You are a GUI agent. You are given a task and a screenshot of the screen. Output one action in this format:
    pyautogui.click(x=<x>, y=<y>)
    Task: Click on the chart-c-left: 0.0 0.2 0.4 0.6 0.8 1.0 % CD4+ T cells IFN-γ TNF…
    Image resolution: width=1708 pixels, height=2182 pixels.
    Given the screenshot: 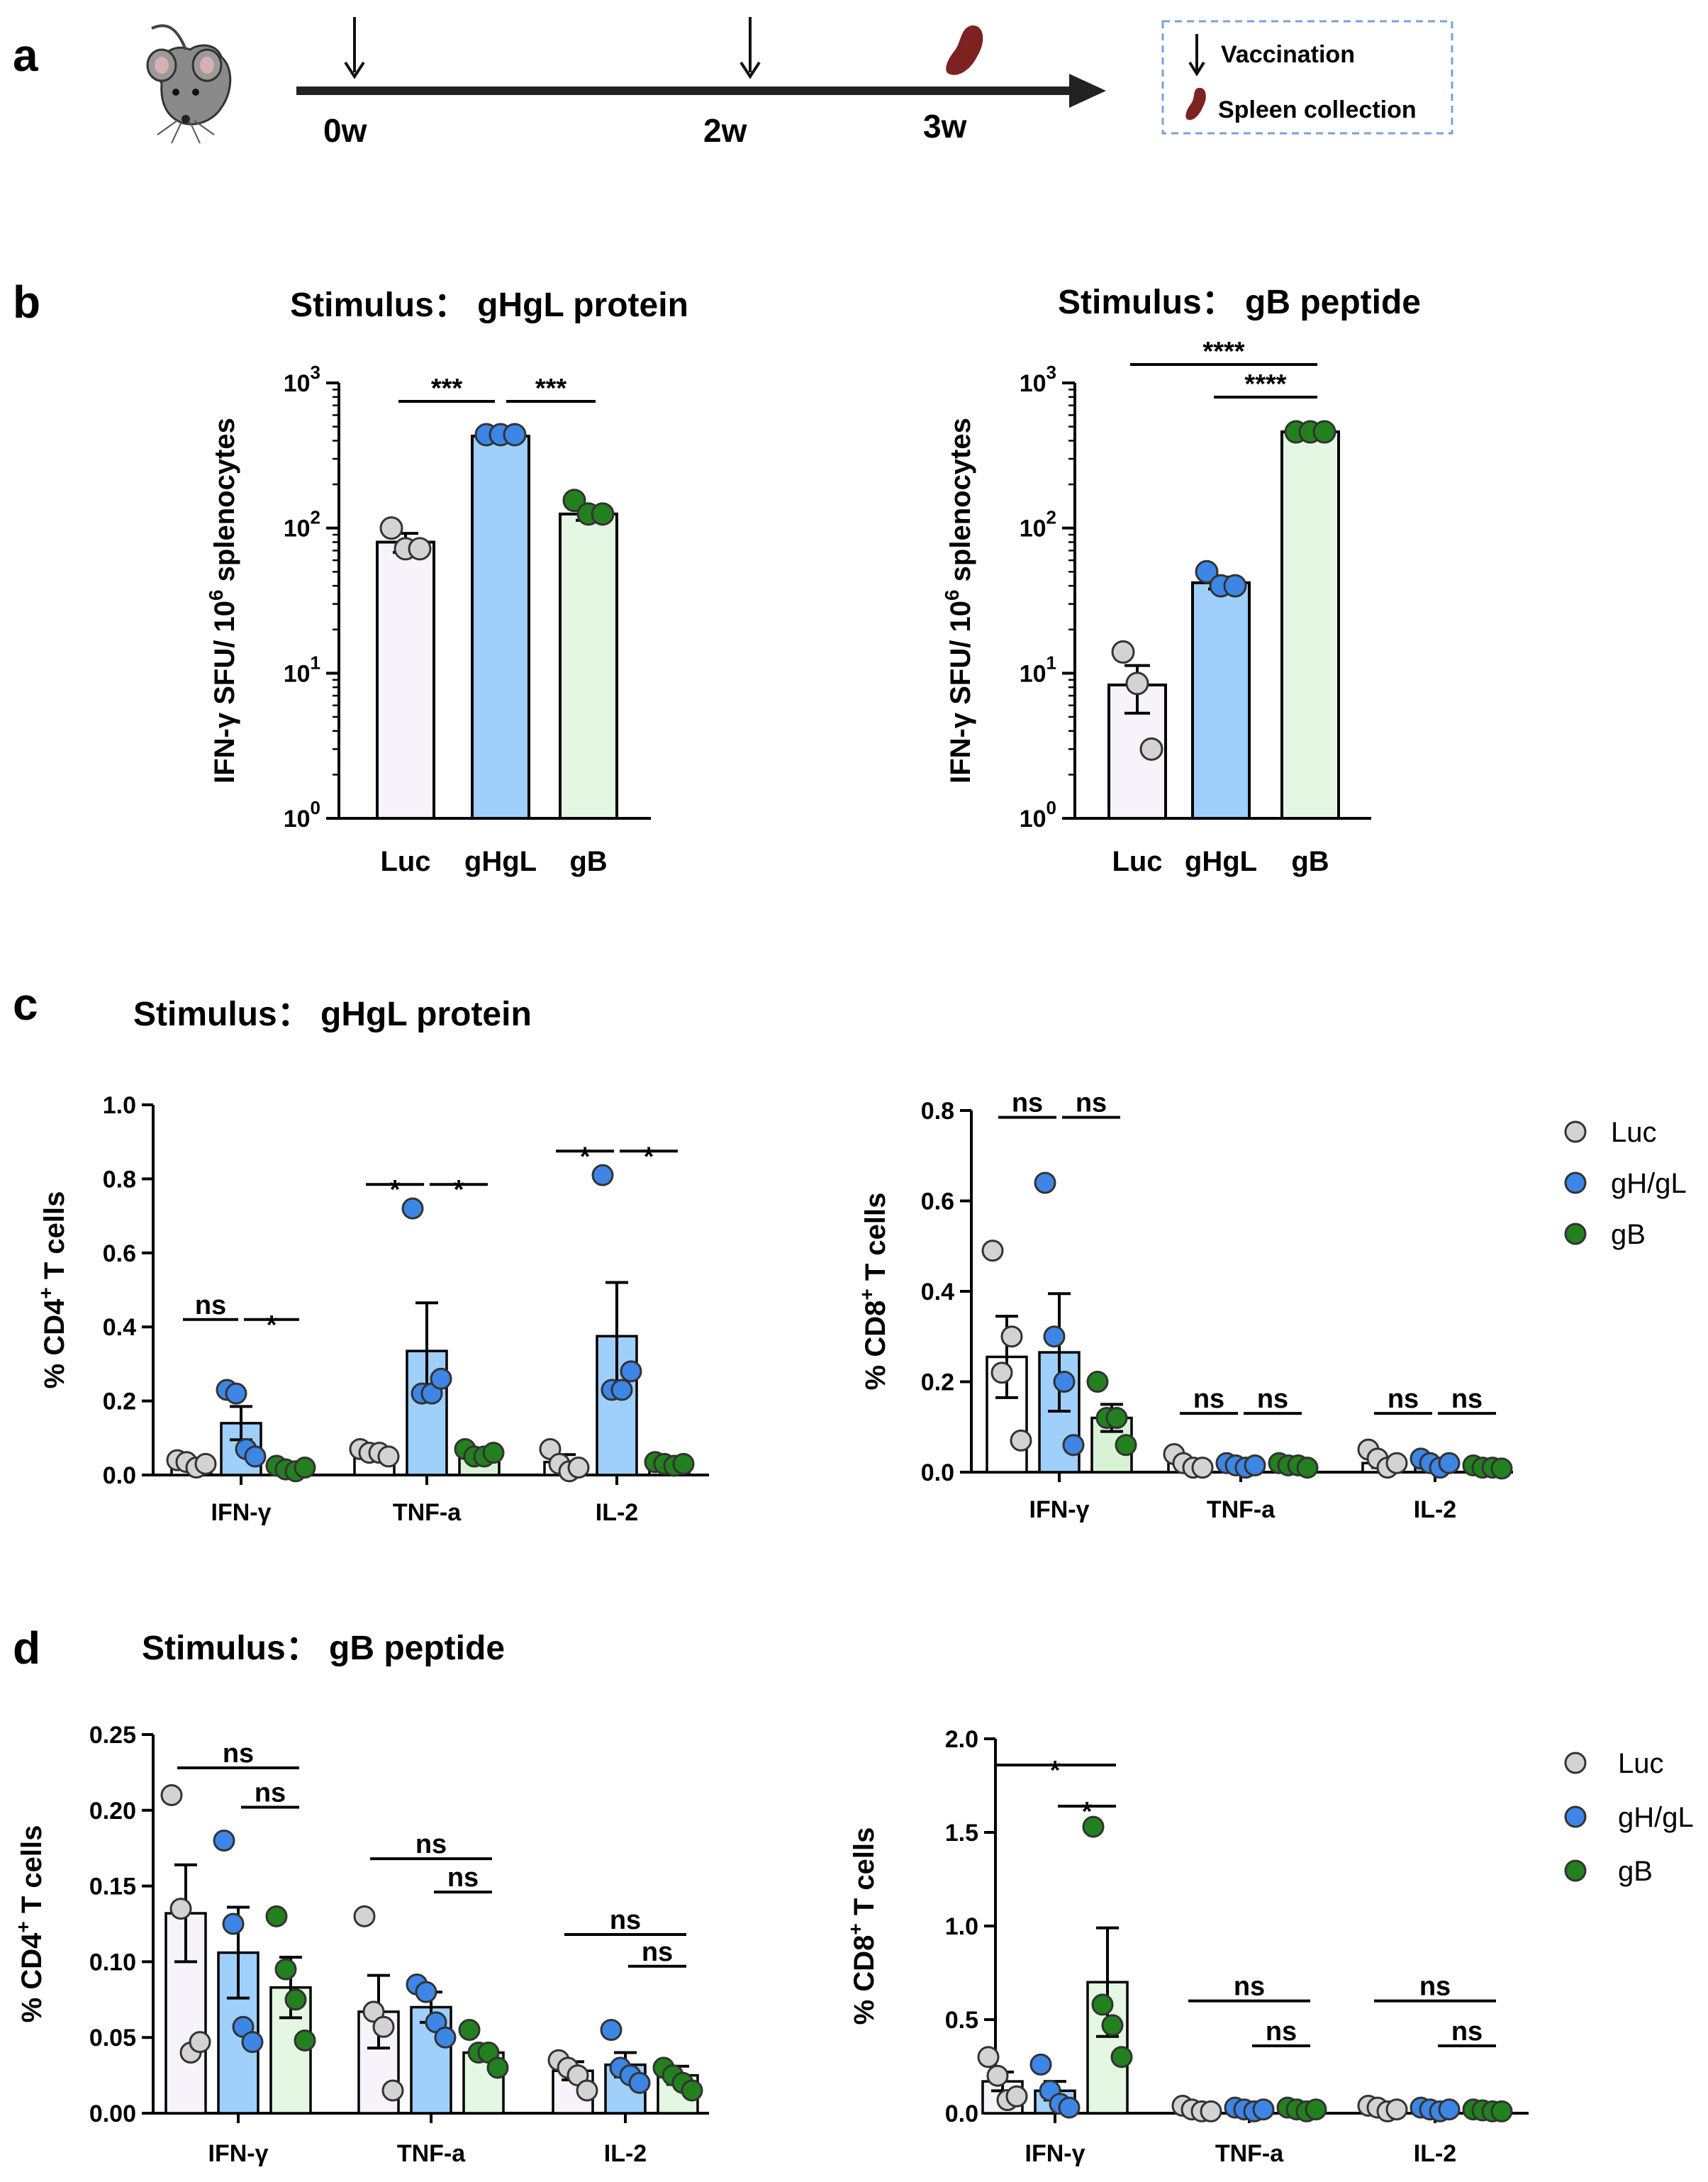 What is the action you would take?
    pyautogui.click(x=372, y=1309)
    